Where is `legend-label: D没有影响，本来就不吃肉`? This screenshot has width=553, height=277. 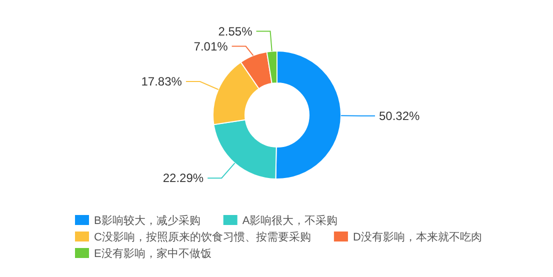
legend-label: D没有影响，本来就不吃肉 is located at coordinates (417, 237).